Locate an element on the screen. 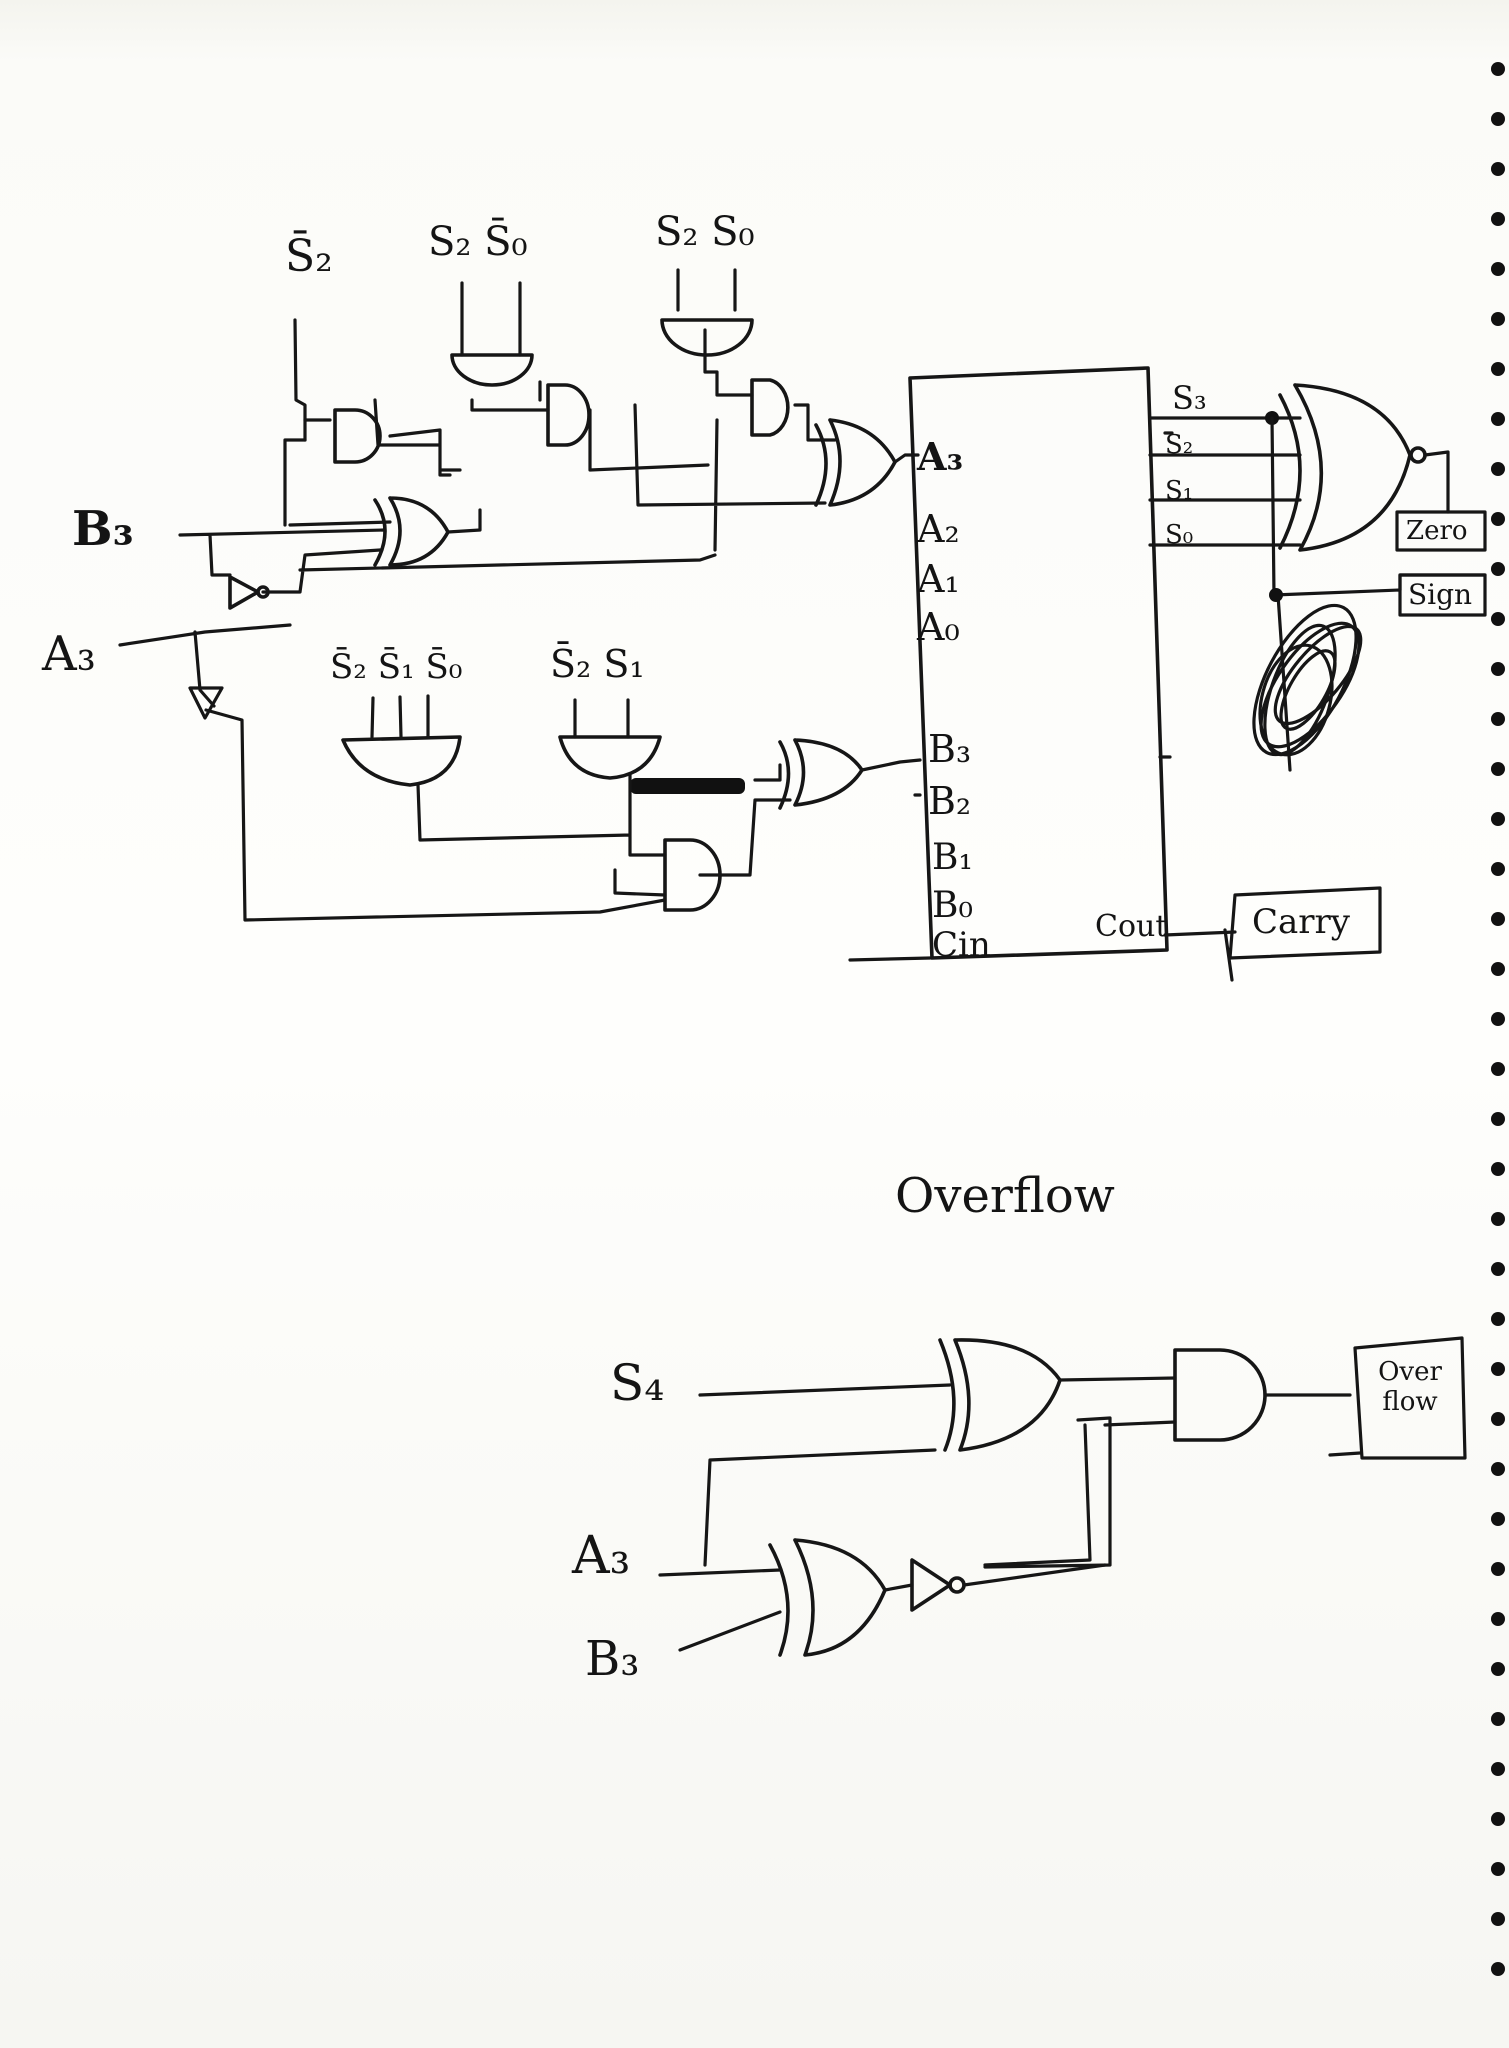 This screenshot has width=1509, height=2048. wires-not-s2-s1-s0 is located at coordinates (400, 716).